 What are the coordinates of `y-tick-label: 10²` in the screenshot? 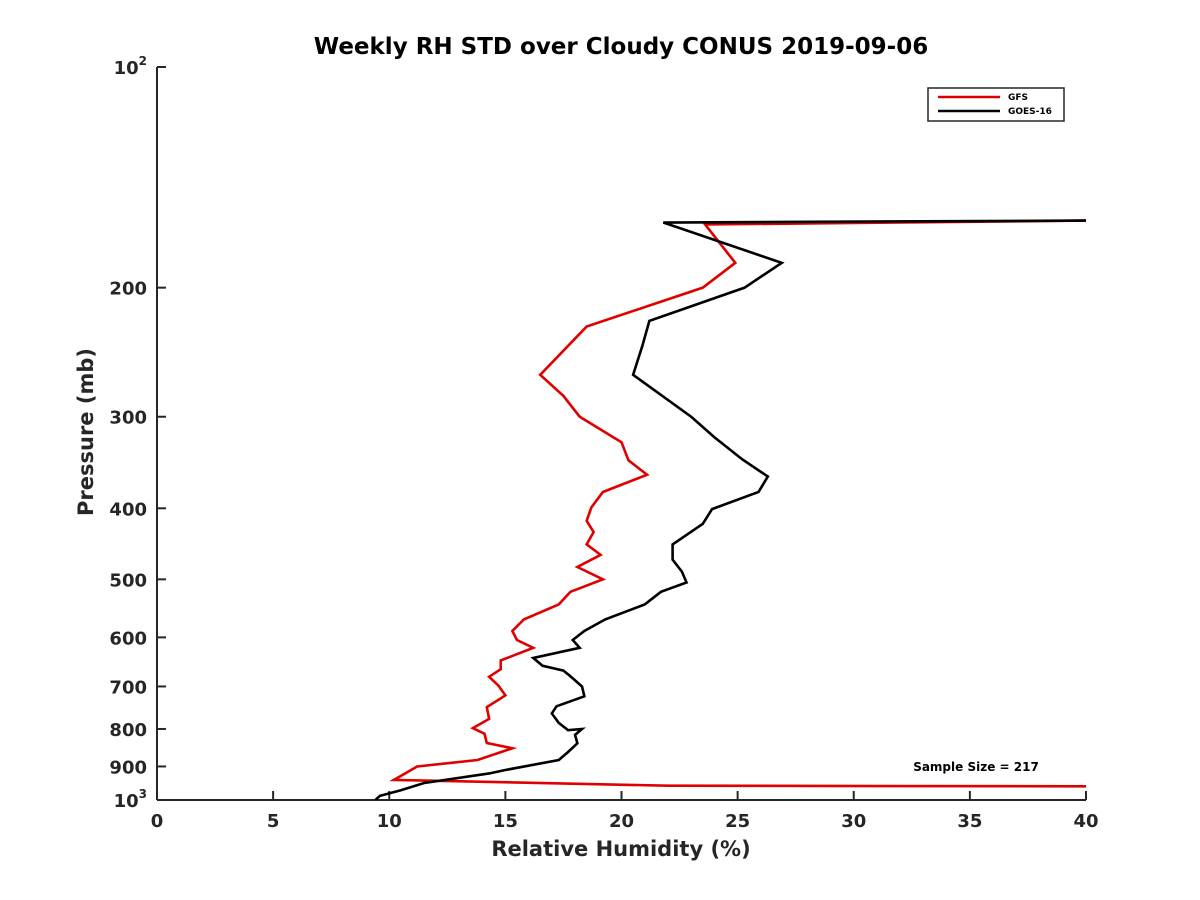 It's located at (130, 66).